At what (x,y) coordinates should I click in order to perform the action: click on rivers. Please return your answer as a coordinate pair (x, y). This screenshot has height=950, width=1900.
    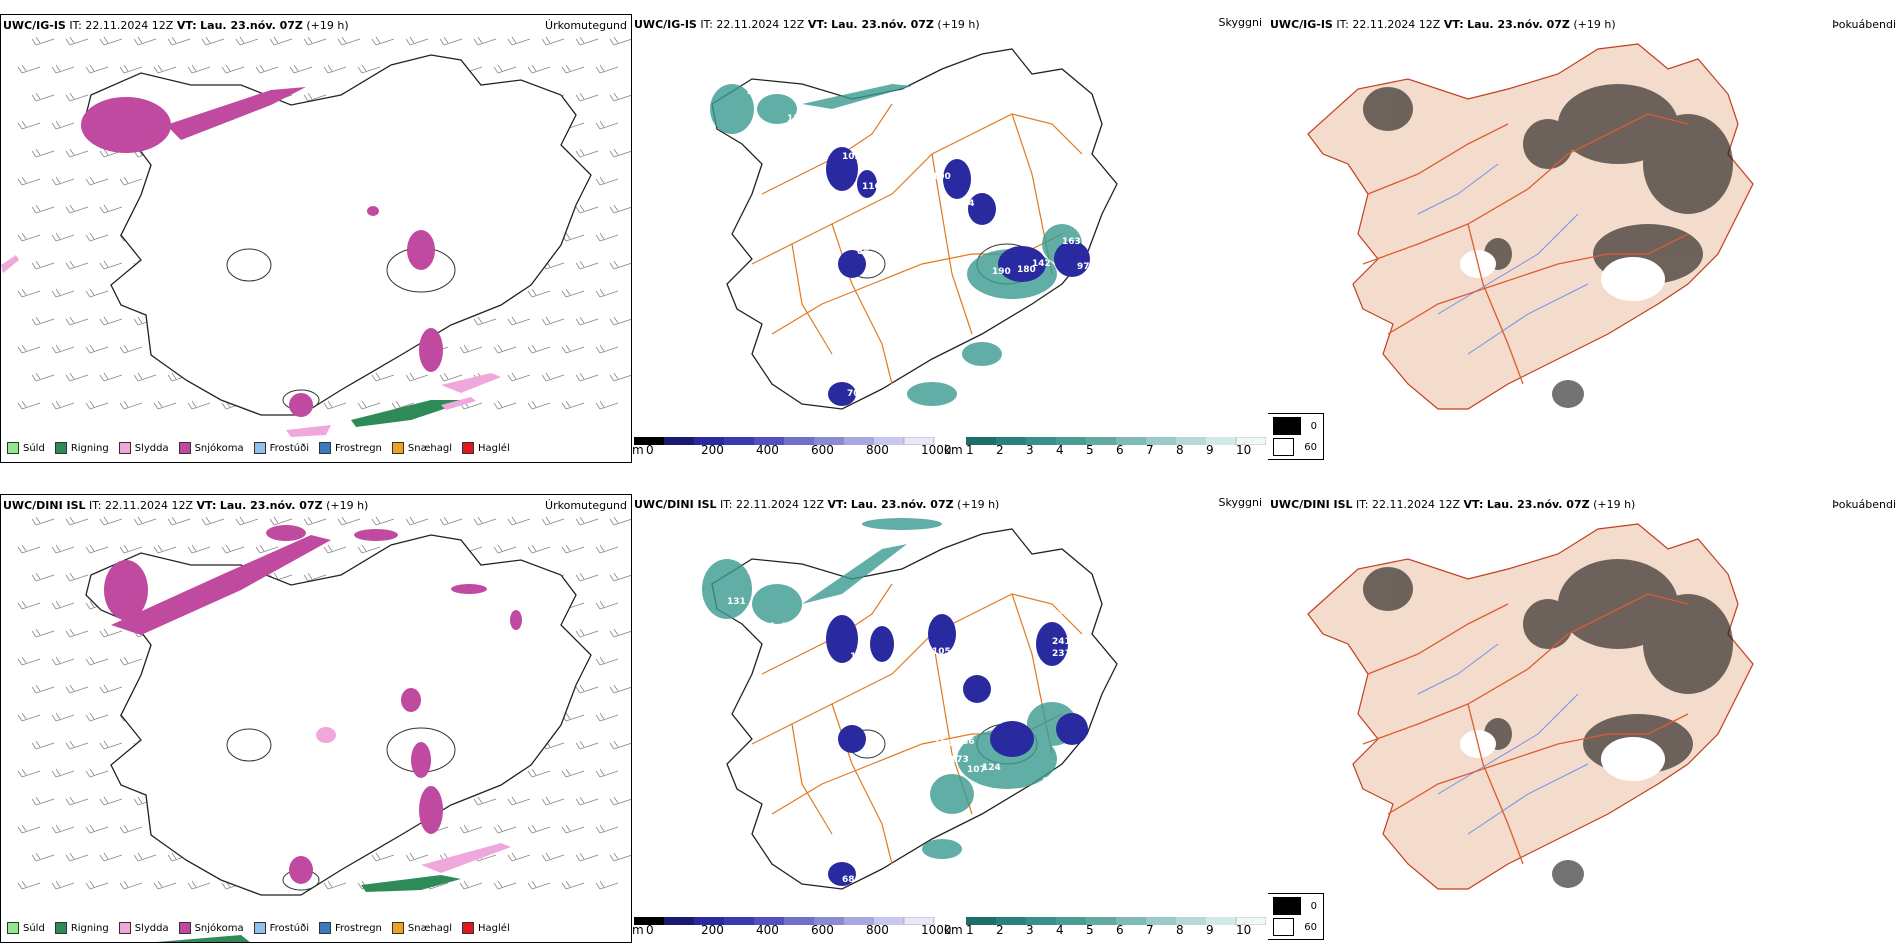
    Looking at the image, I should click on (1503, 259).